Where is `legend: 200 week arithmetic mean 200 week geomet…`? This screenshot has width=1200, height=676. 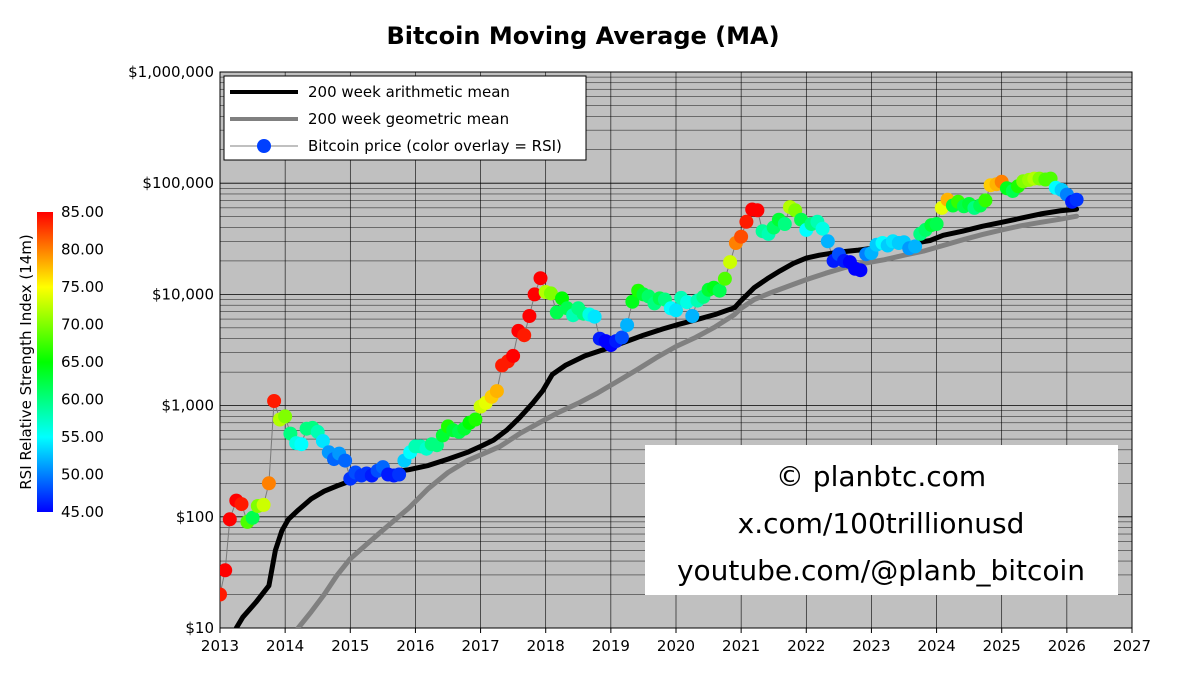
legend: 200 week arithmetic mean 200 week geomet… is located at coordinates (405, 118).